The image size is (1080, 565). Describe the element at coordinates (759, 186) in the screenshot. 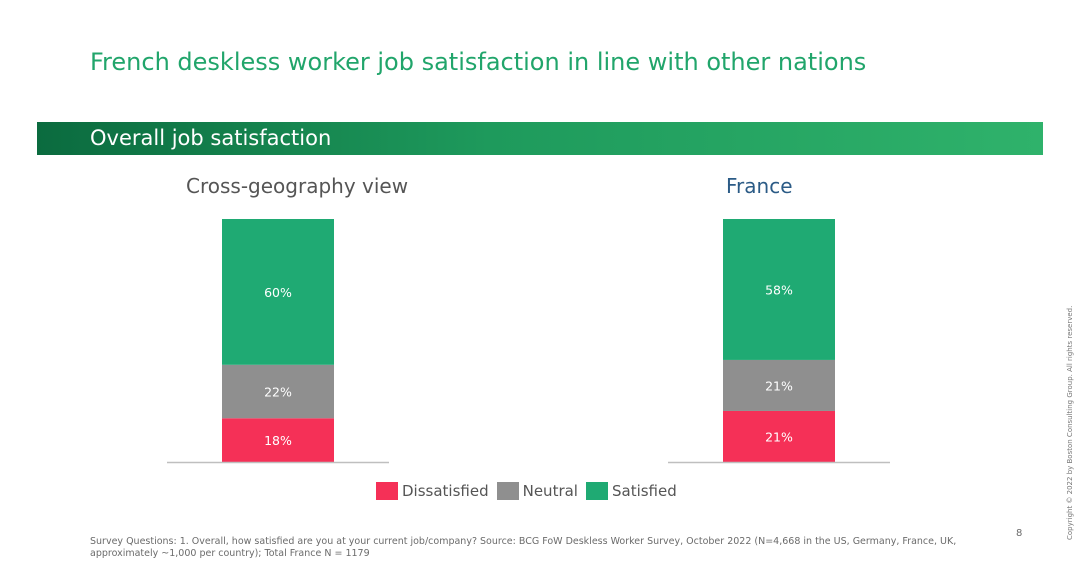

I see `chart-title-france: France` at that location.